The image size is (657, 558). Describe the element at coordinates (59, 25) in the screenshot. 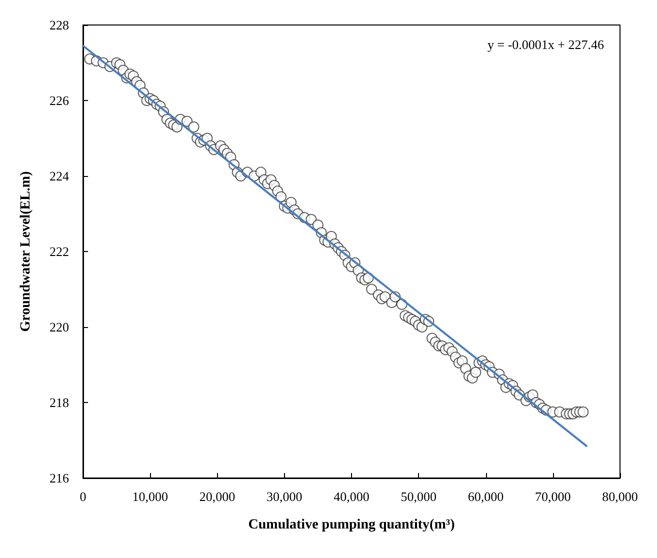

I see `y-tick-label: 228` at that location.